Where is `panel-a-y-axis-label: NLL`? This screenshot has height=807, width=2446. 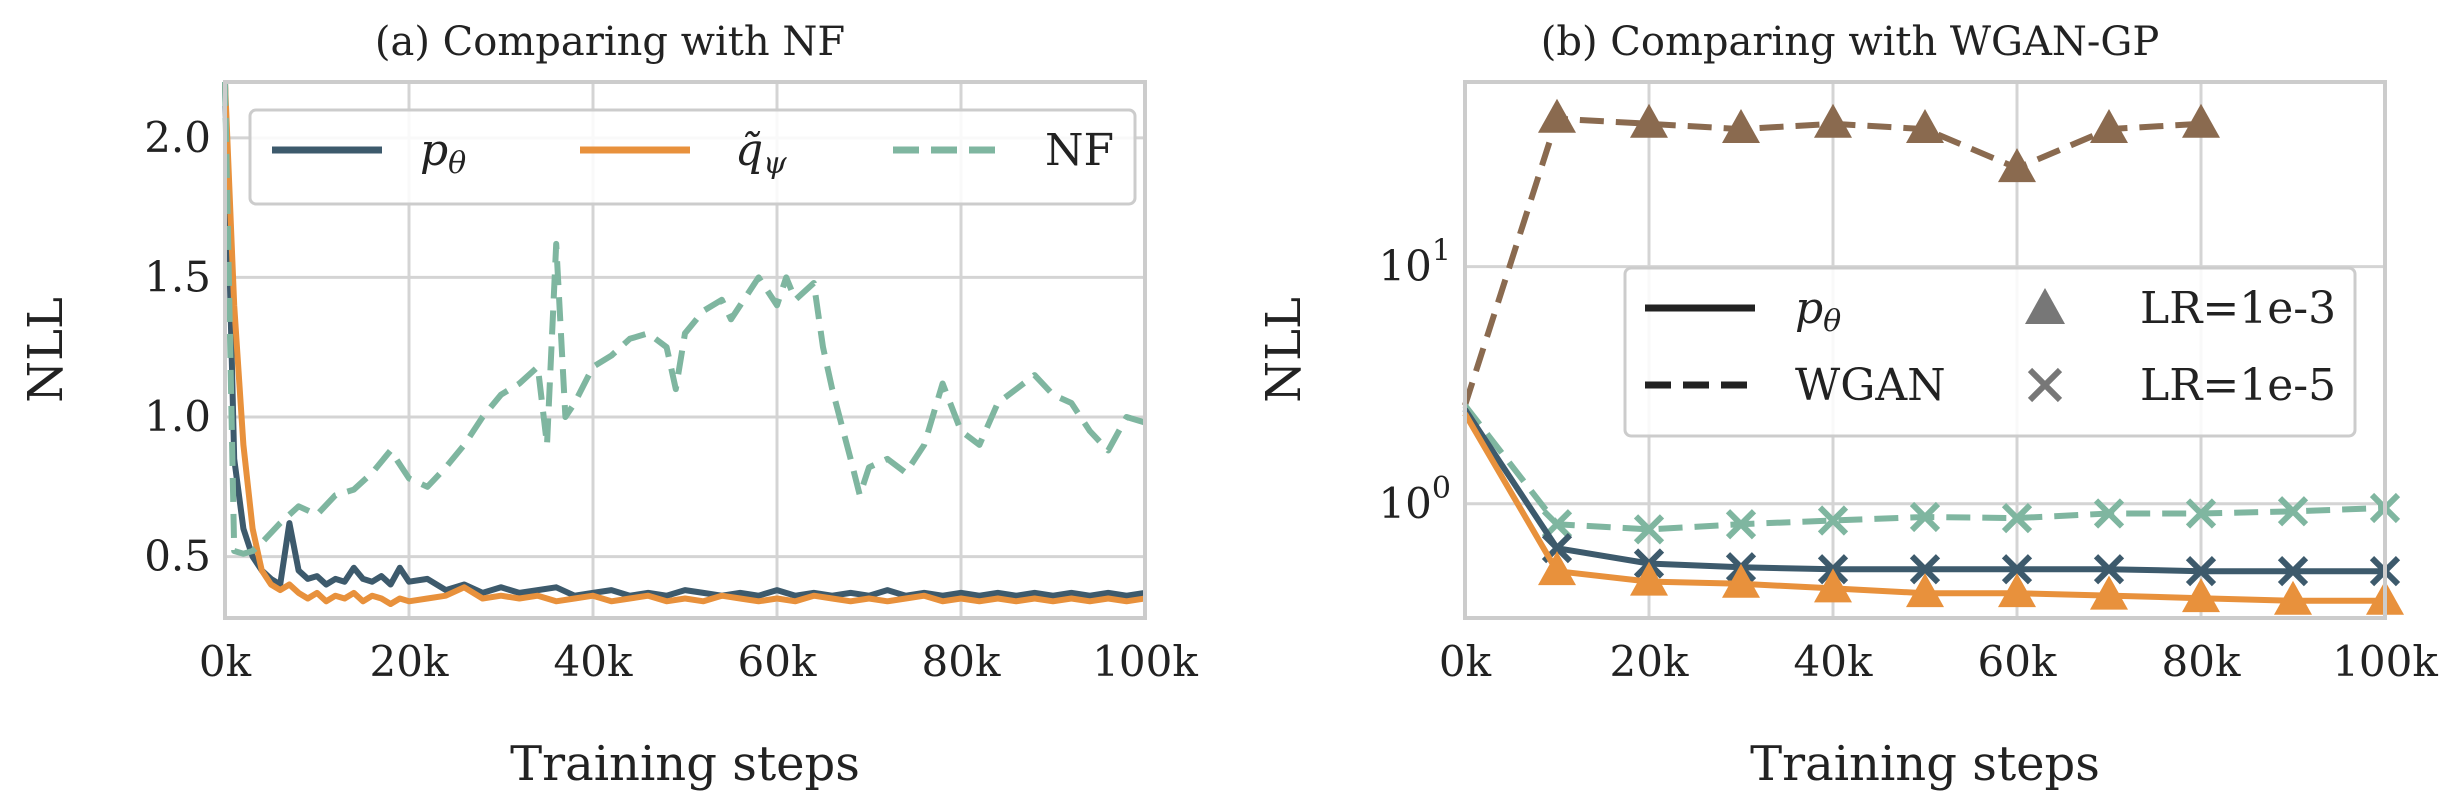 panel-a-y-axis-label: NLL is located at coordinates (46, 350).